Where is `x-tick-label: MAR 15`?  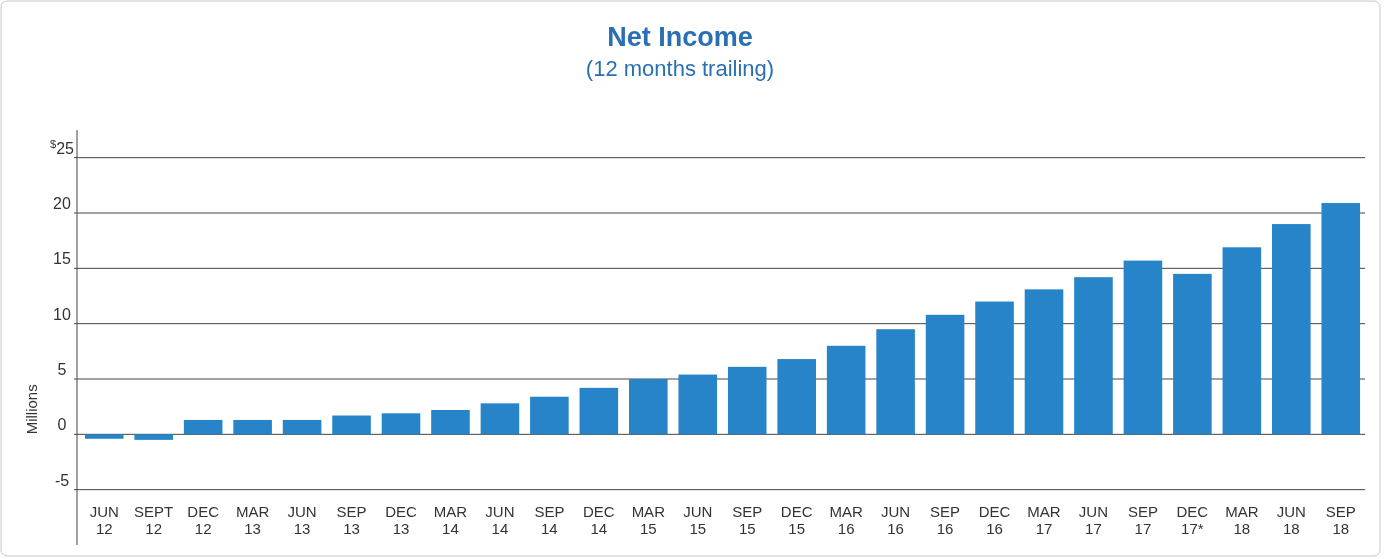
x-tick-label: MAR 15 is located at coordinates (648, 520).